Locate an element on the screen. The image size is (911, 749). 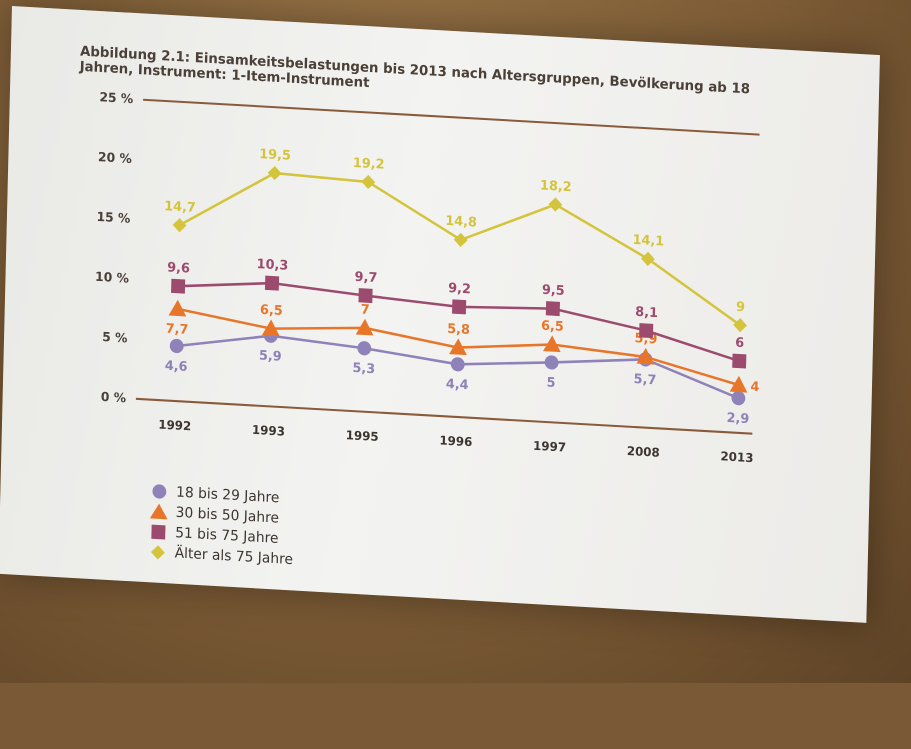
data-label: 9,5 is located at coordinates (553, 291).